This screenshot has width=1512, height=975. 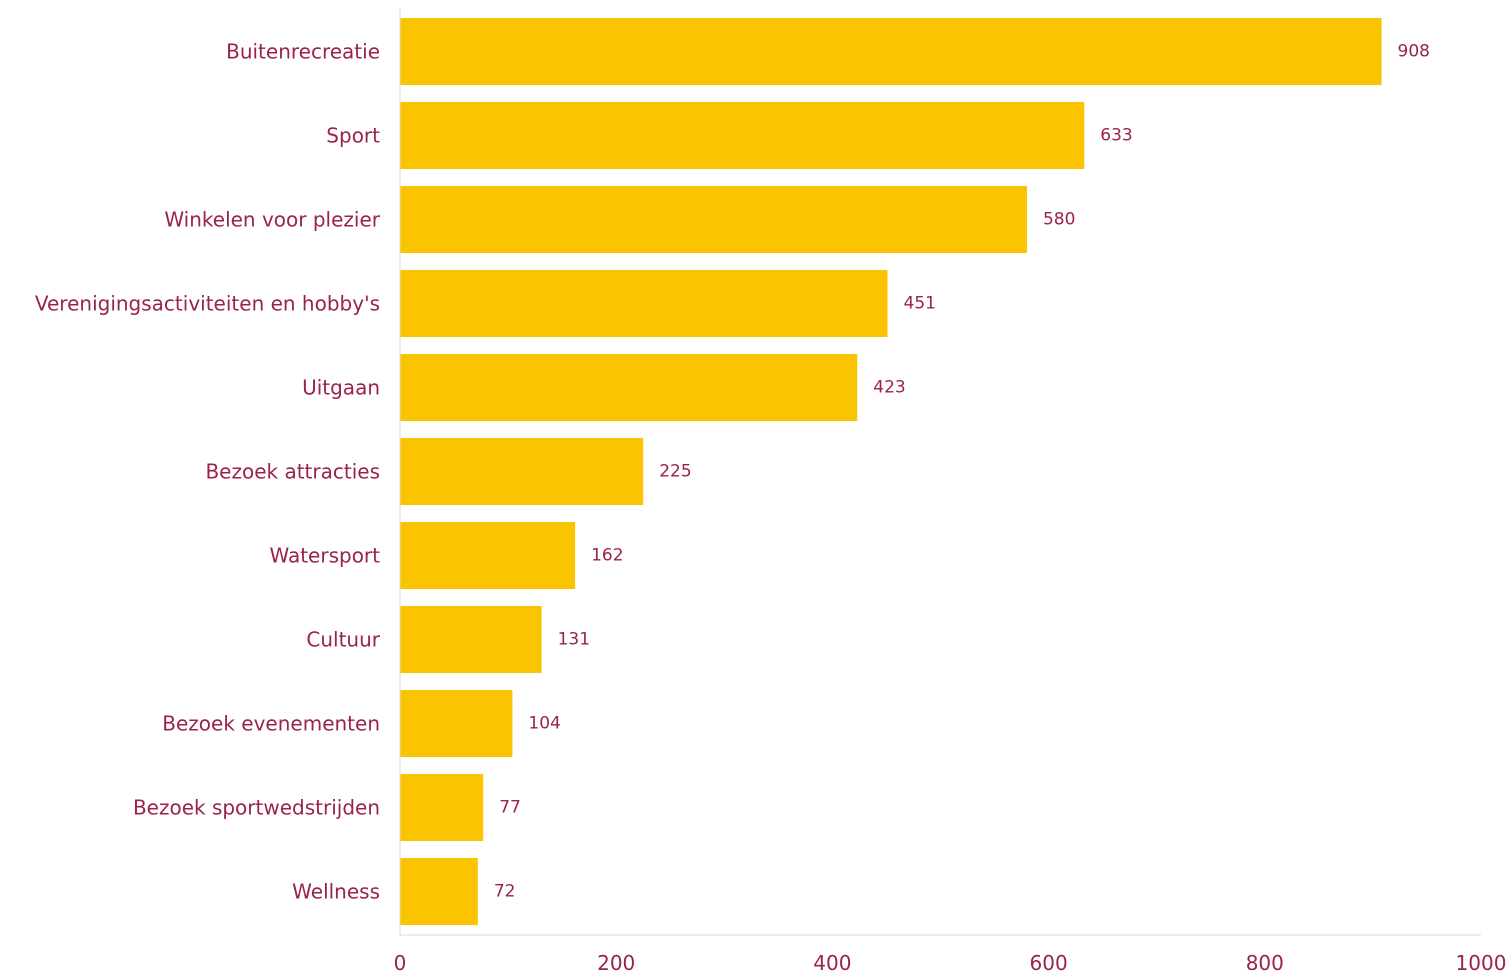 What do you see at coordinates (616, 963) in the screenshot?
I see `x-tick-label: 200` at bounding box center [616, 963].